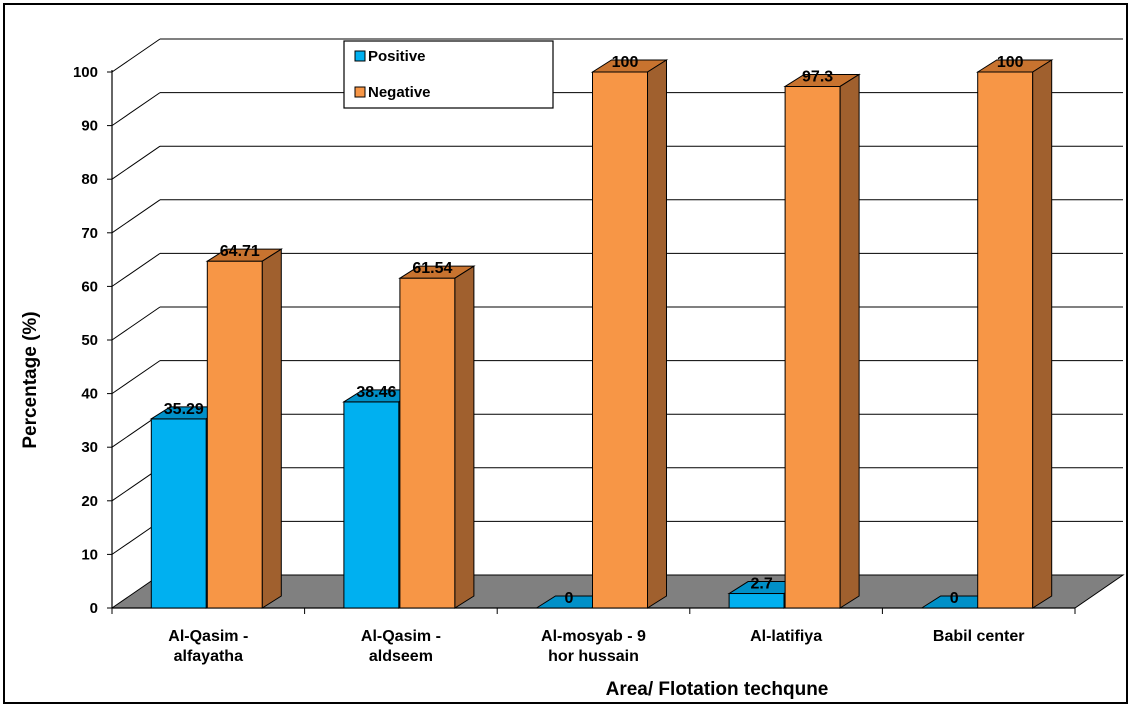  I want to click on legend: Positive Negative, so click(448, 74).